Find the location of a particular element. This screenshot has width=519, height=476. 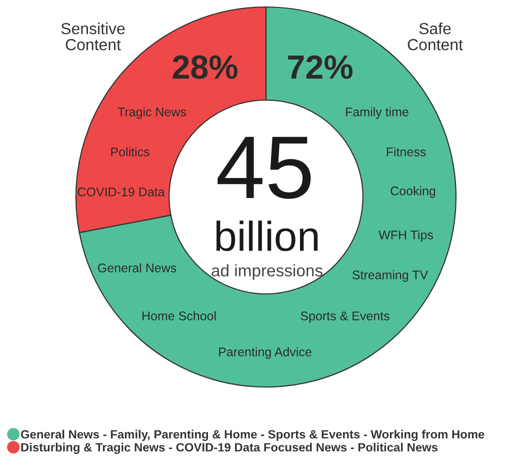

text: COVID-19 Data is located at coordinates (121, 192).